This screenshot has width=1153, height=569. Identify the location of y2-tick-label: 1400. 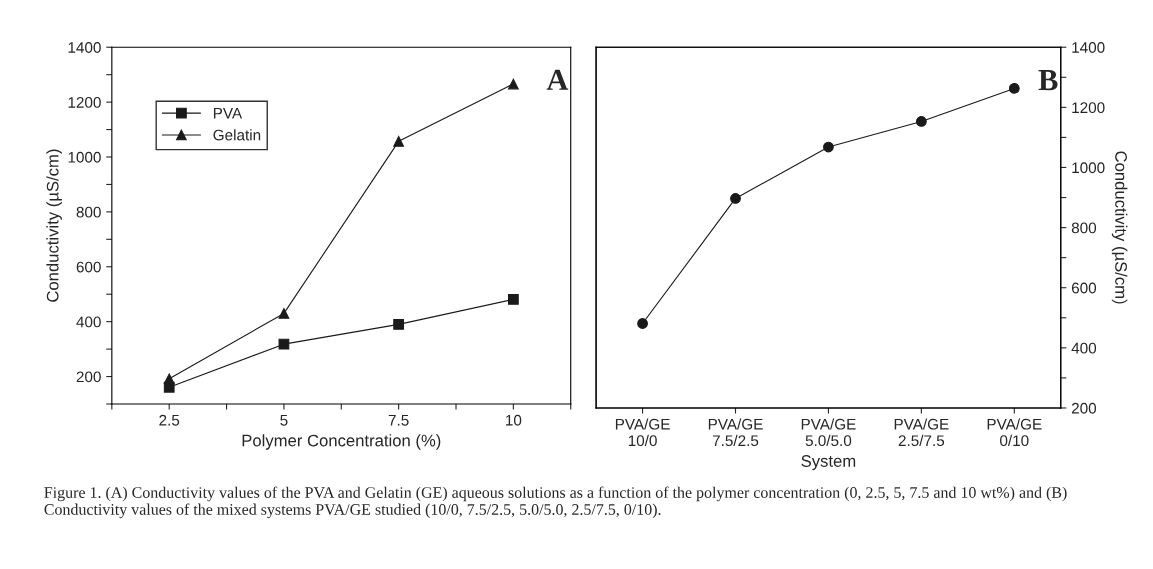
(1088, 47).